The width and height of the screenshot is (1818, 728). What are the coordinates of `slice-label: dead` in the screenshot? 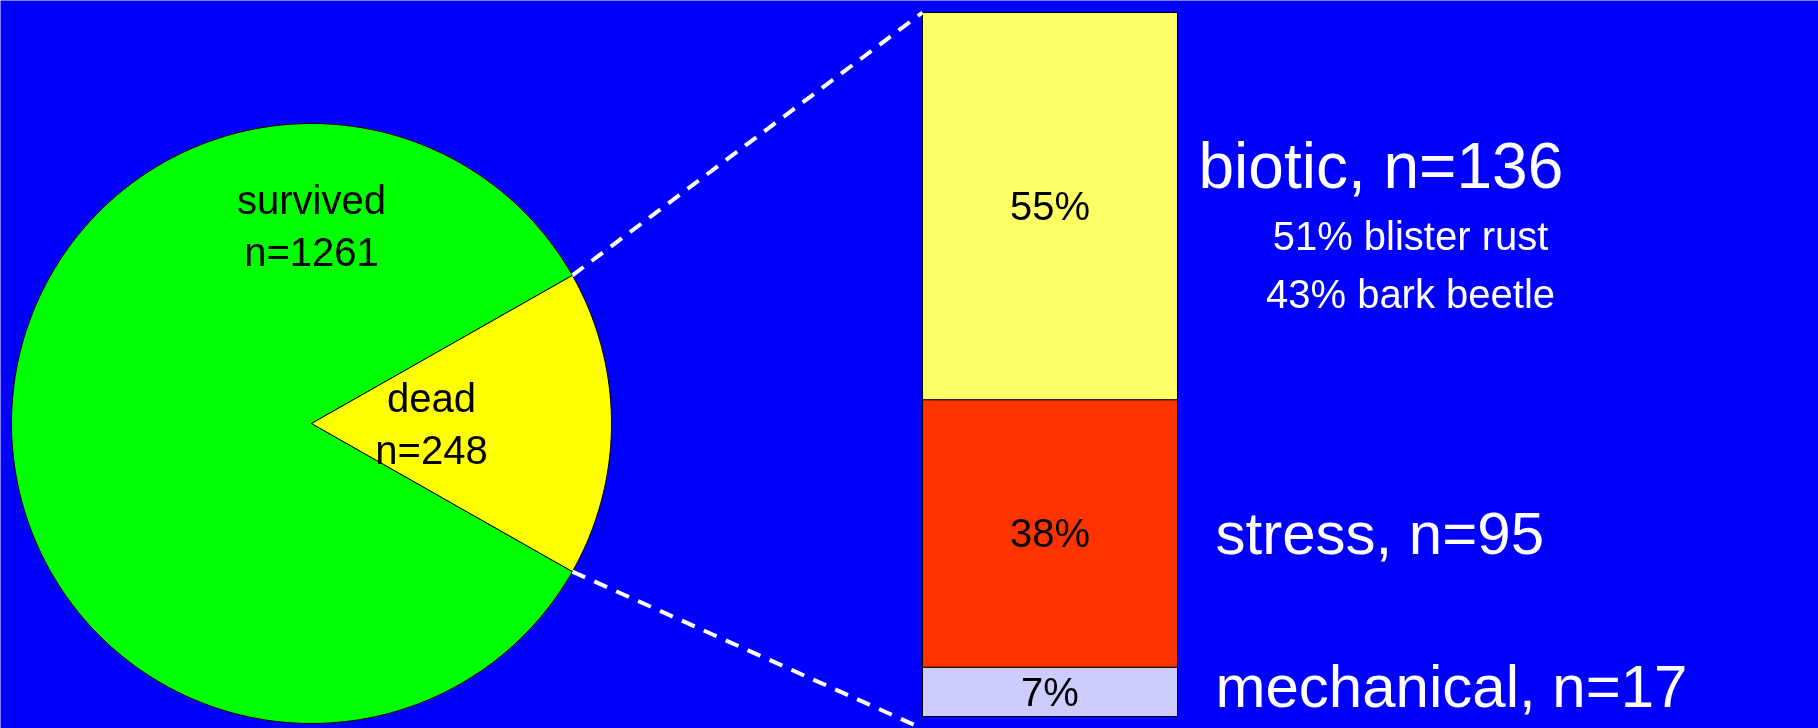 It's located at (431, 397).